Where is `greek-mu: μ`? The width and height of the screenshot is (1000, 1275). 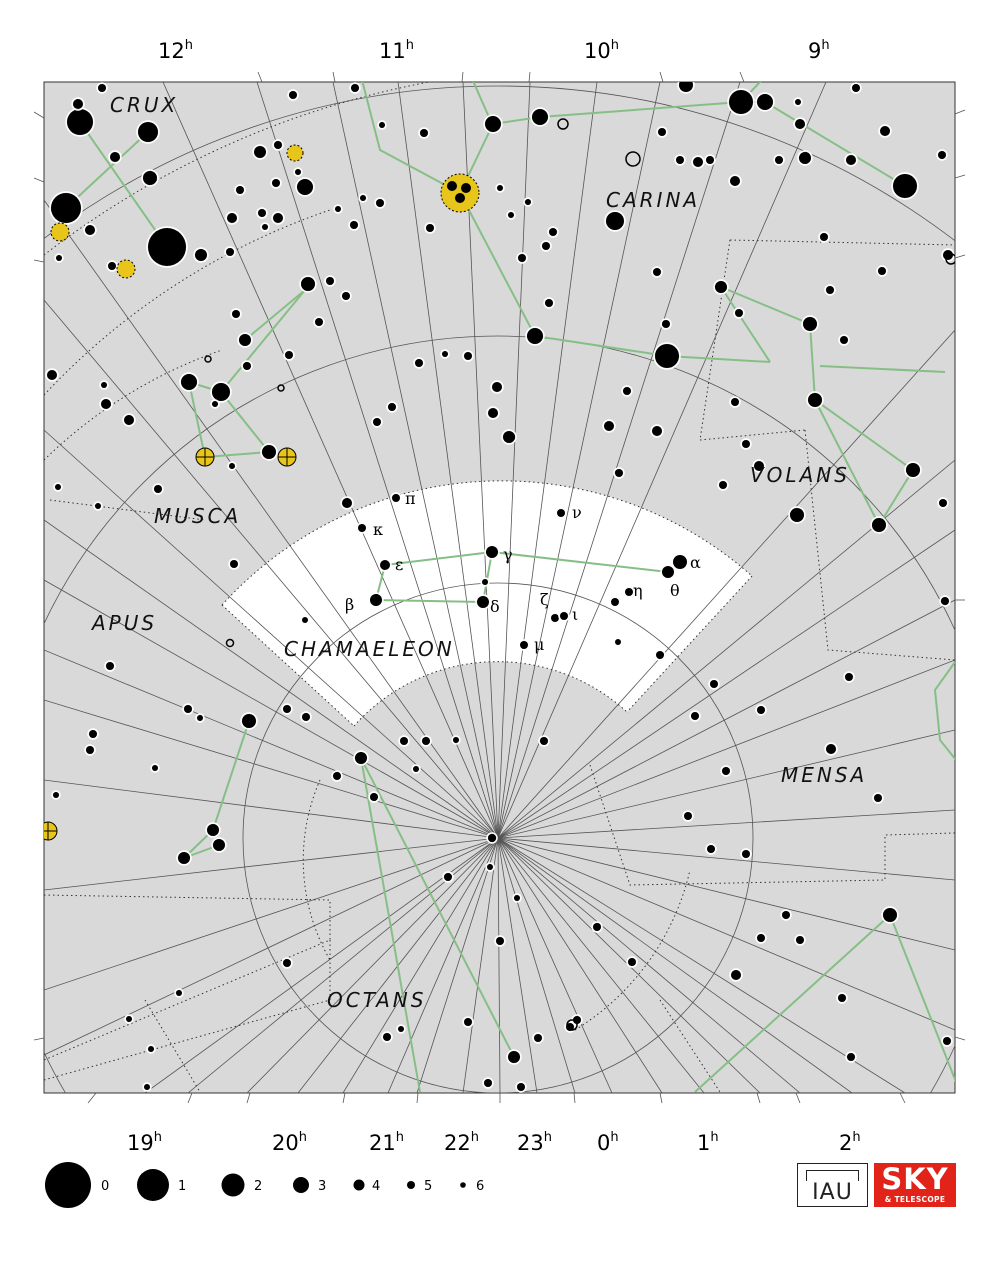
greek-mu: μ is located at coordinates (539, 644).